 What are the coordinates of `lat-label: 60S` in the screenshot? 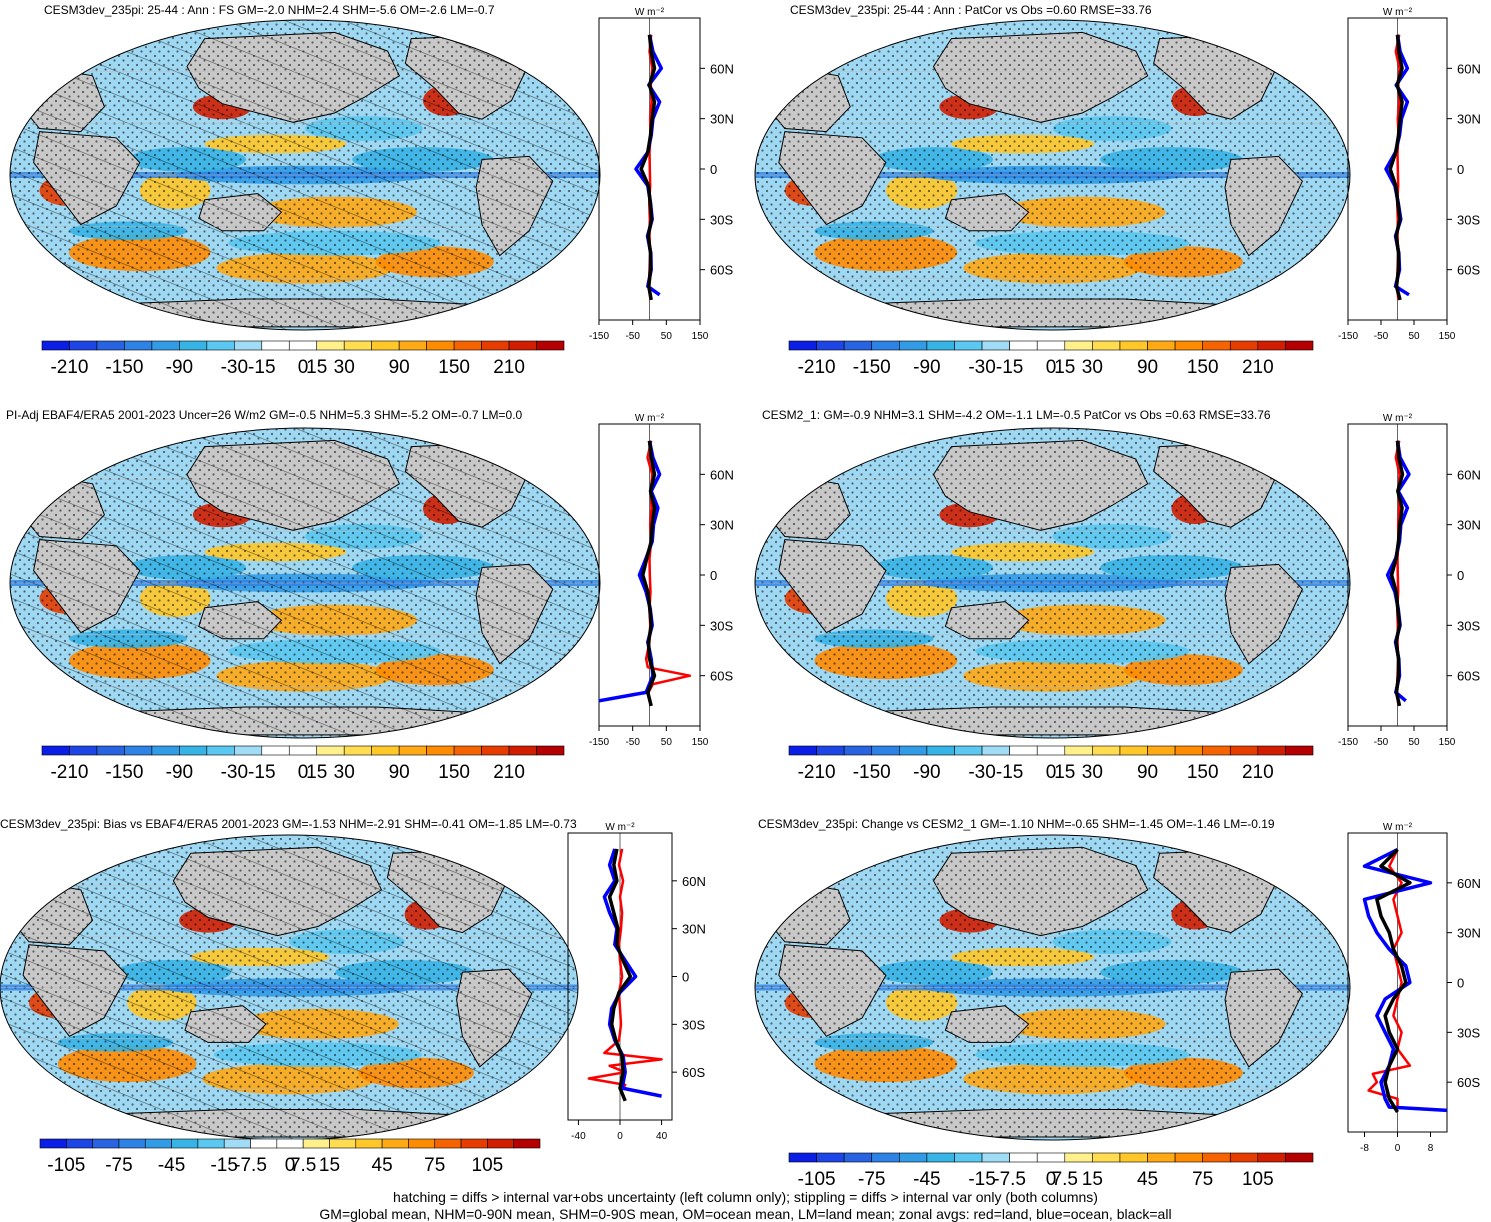 It's located at (1468, 676).